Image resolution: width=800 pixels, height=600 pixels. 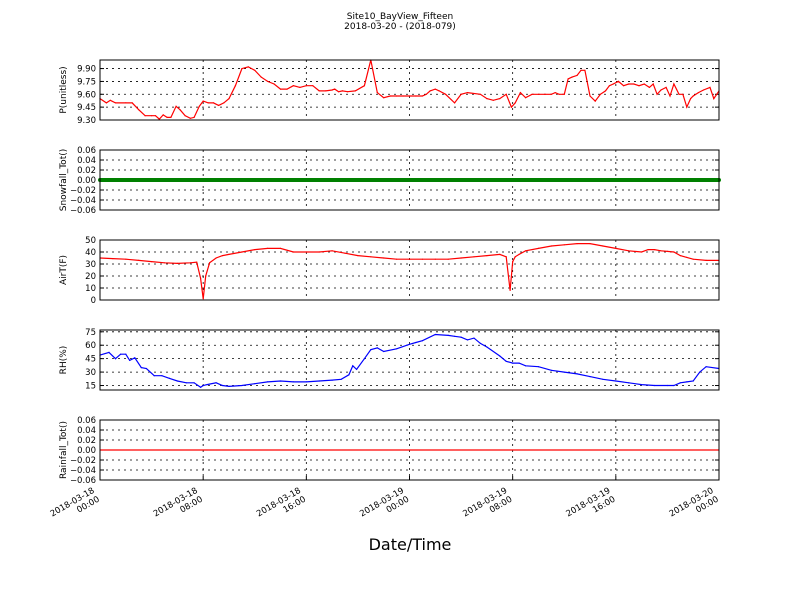 I want to click on x-tick-label: 2018-03-1816:00, so click(x=281, y=507).